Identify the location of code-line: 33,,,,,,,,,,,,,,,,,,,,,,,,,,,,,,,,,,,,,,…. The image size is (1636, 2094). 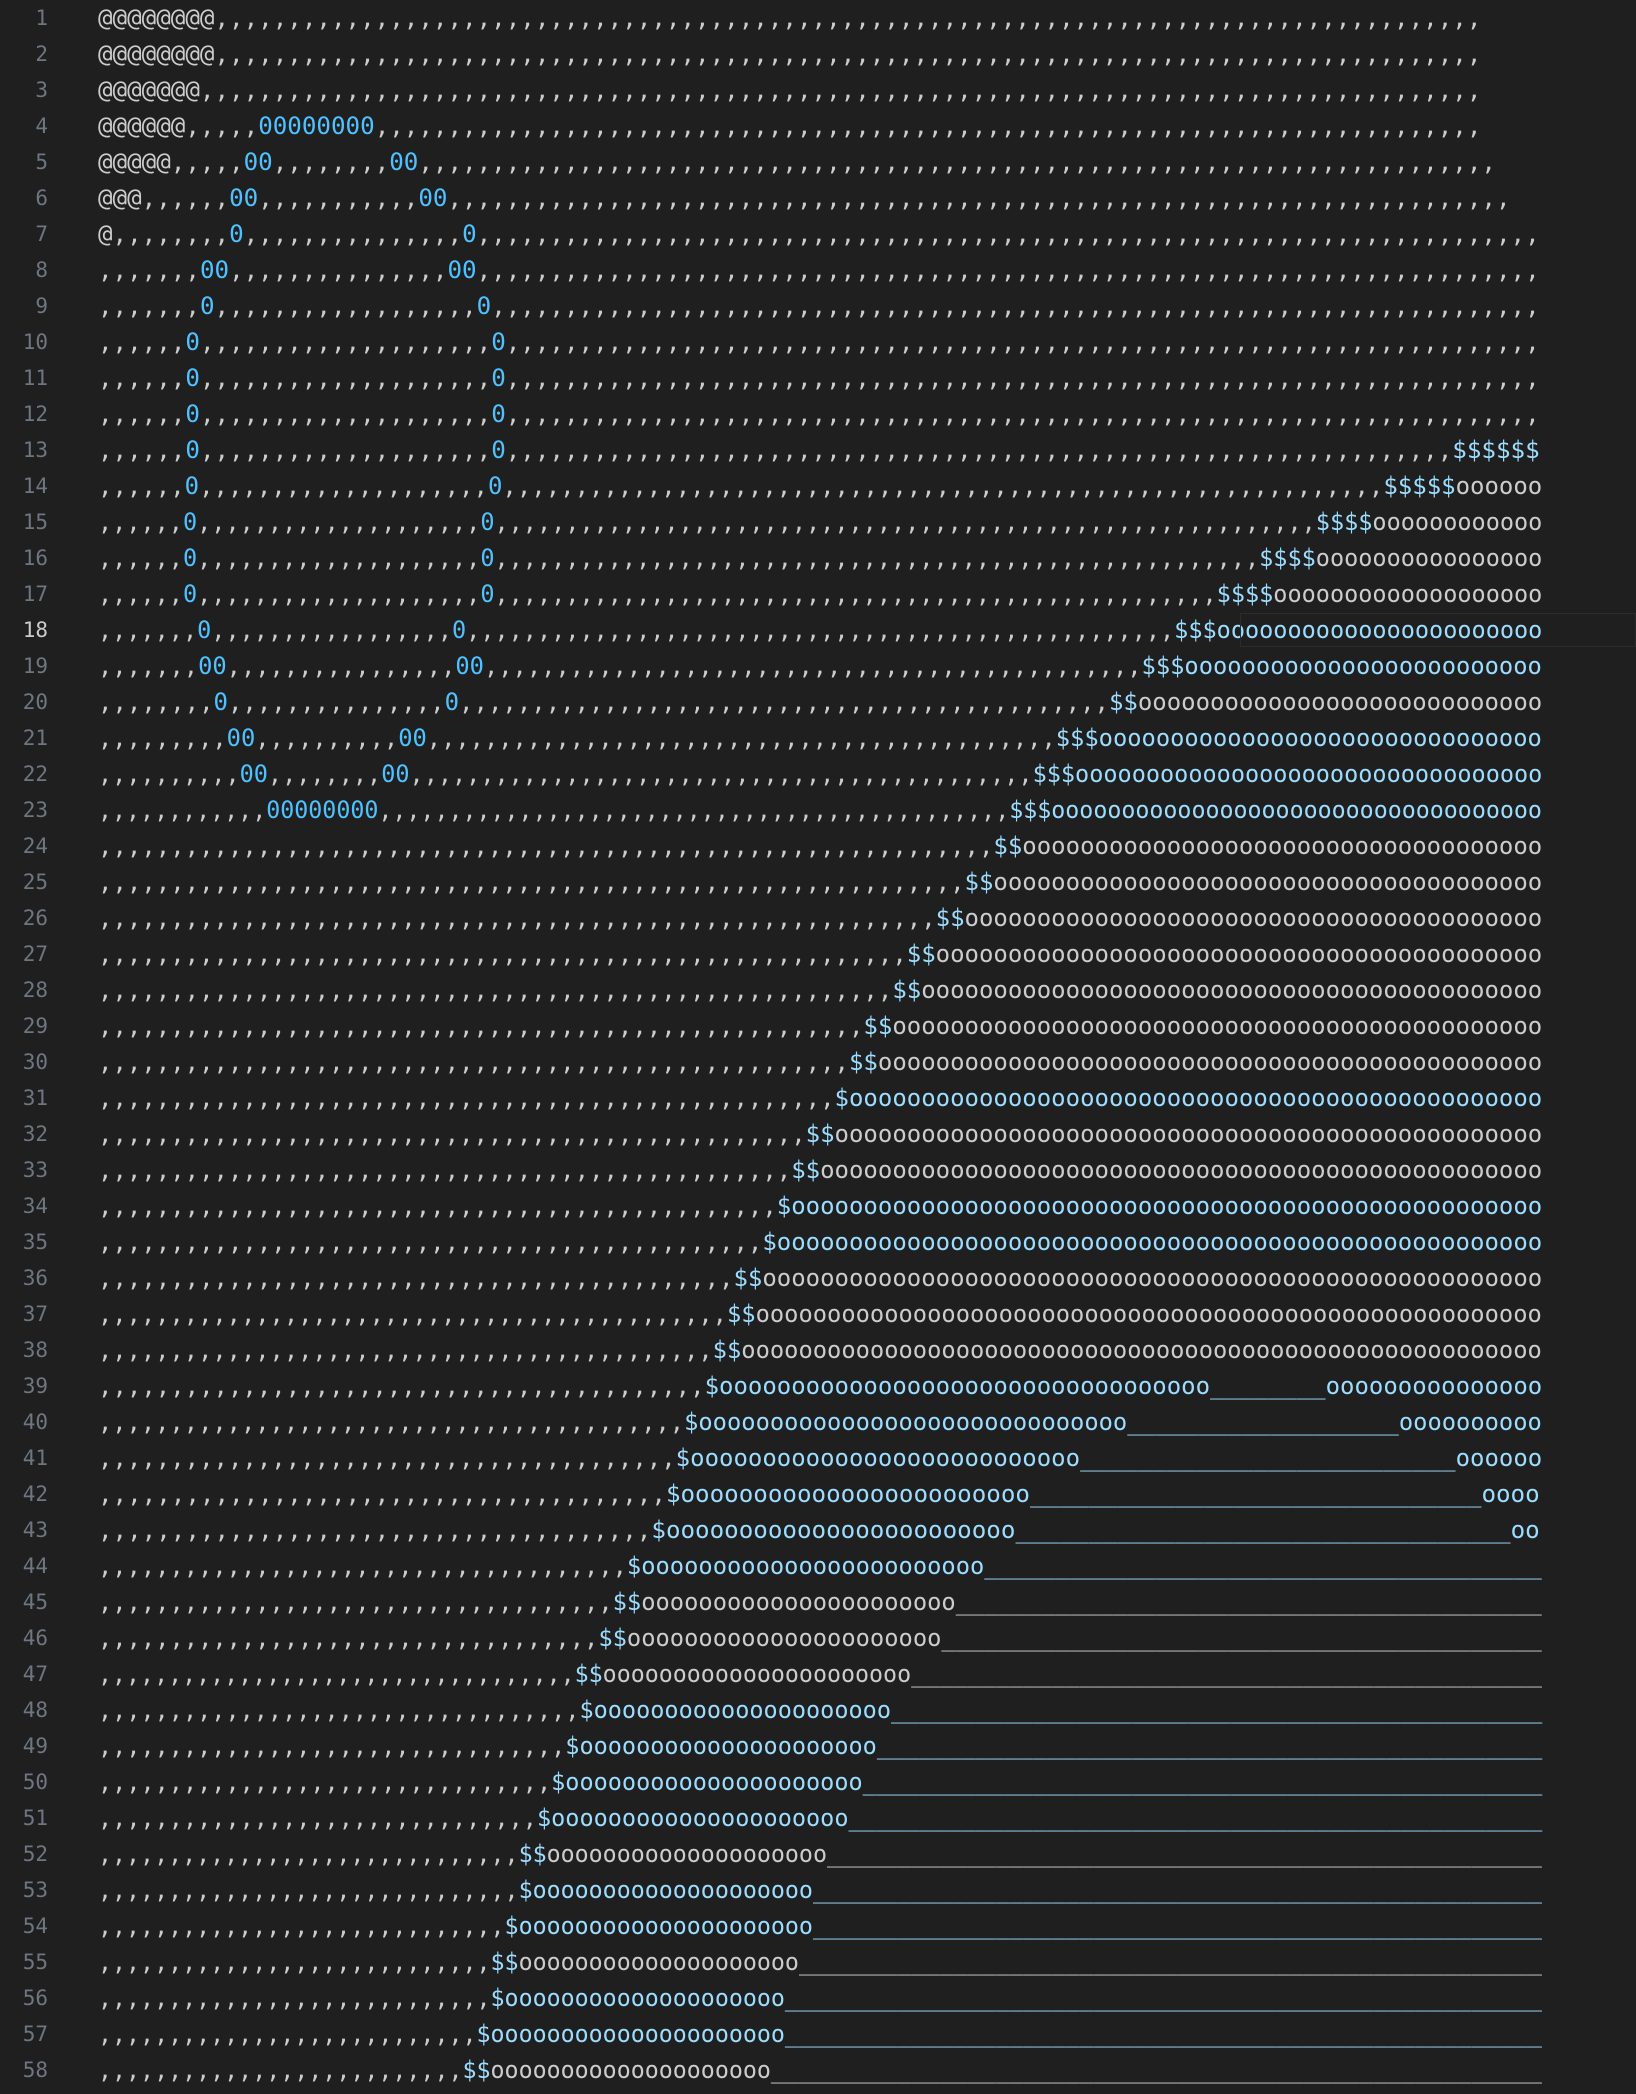
(818, 1170).